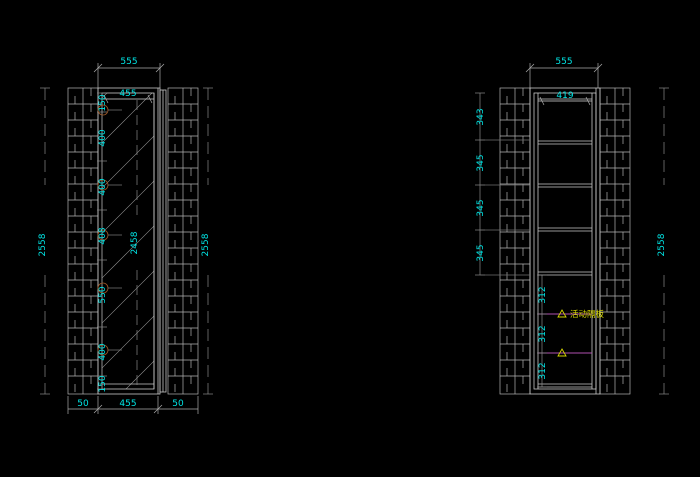 This screenshot has width=700, height=477. What do you see at coordinates (83, 404) in the screenshot?
I see `left-bottom-dim-0: 50` at bounding box center [83, 404].